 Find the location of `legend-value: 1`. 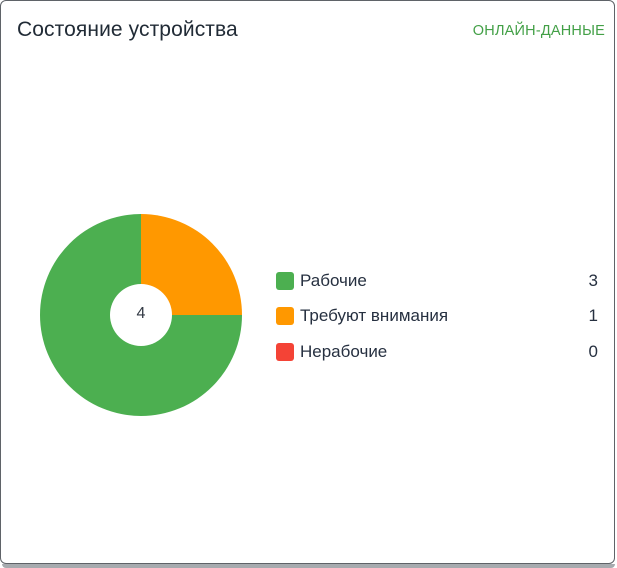

legend-value: 1 is located at coordinates (593, 316).